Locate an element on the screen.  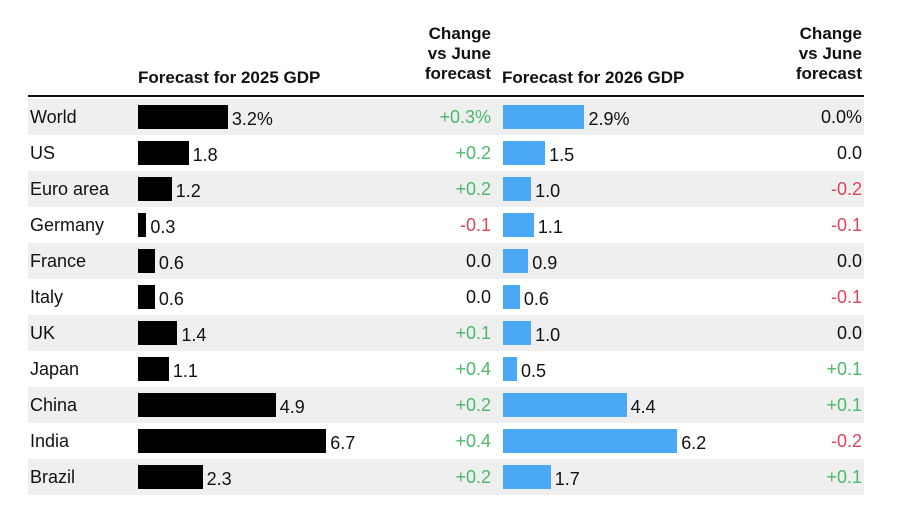
value-label-2025: 1.2 is located at coordinates (188, 191).